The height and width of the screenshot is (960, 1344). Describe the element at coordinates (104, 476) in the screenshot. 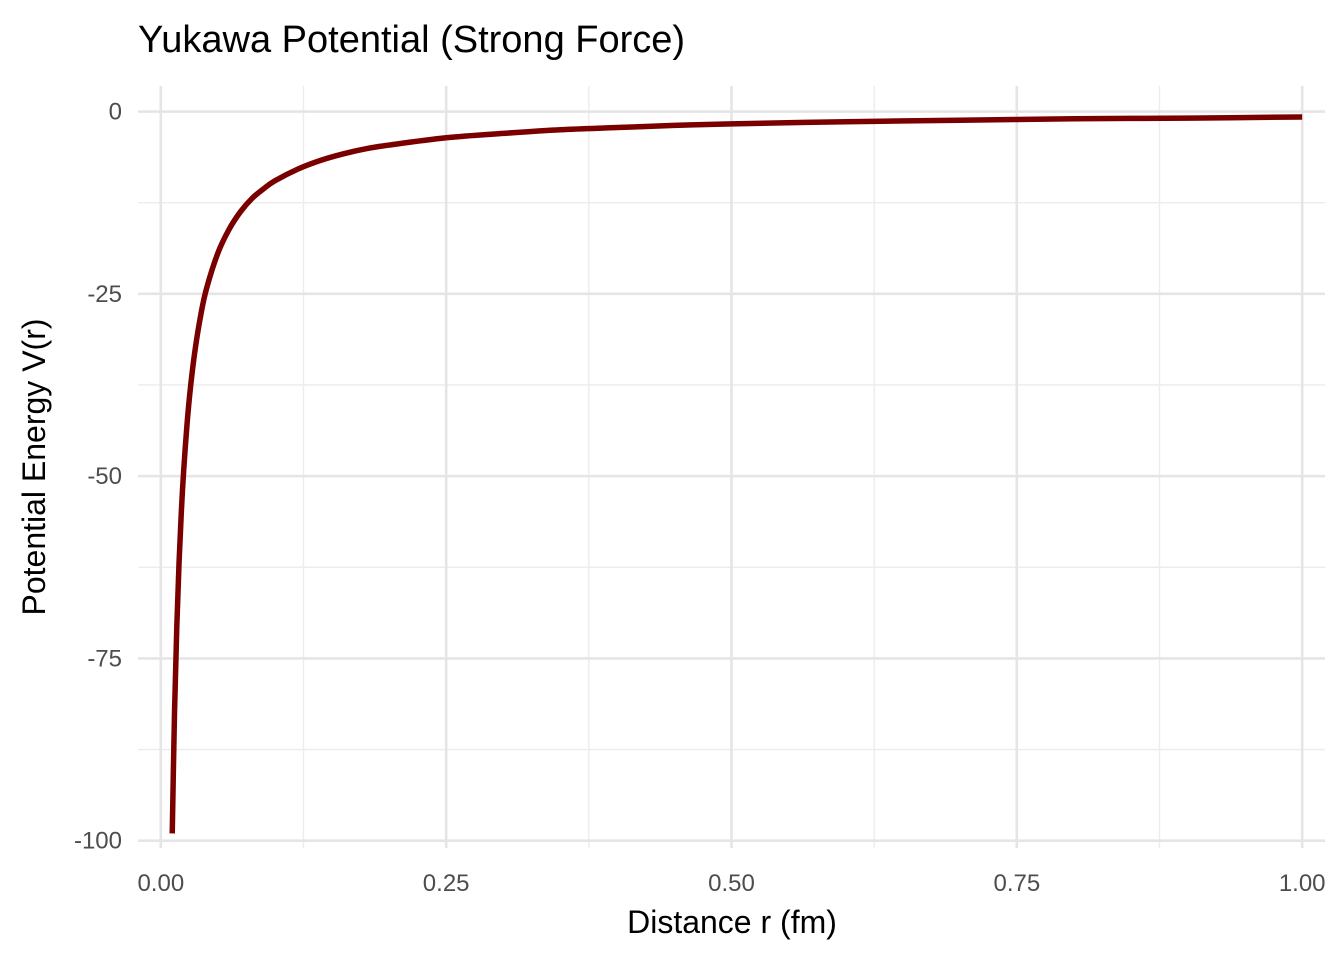

I see `y-tick-label: -50` at that location.